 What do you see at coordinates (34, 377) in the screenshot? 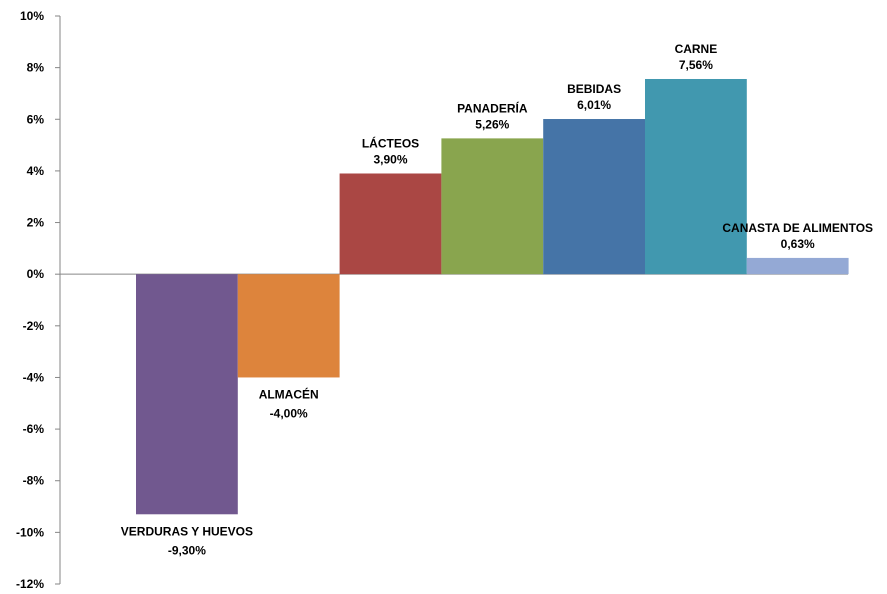
I see `y-tick-label: -4%` at bounding box center [34, 377].